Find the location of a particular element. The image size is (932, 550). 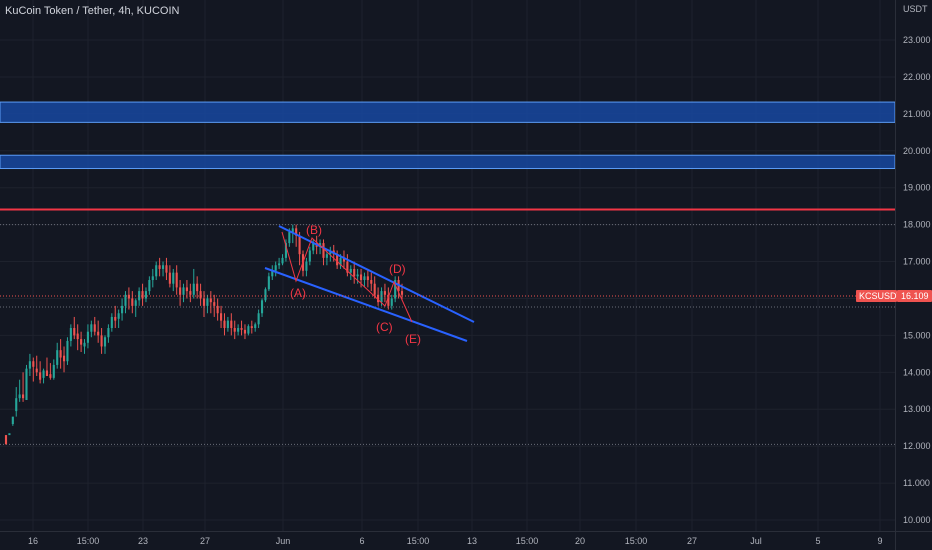

zone-rect is located at coordinates (448, 162).